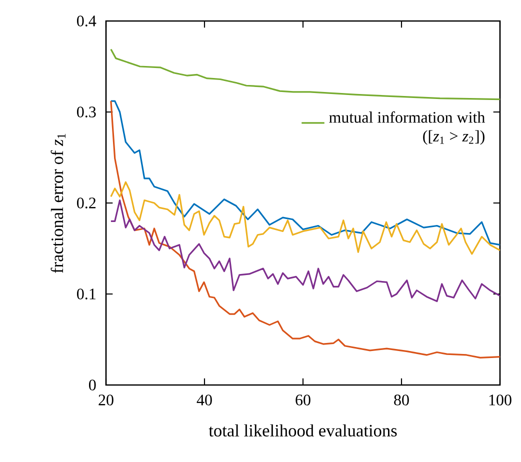 This screenshot has width=521, height=462. Describe the element at coordinates (86, 112) in the screenshot. I see `y-tick-label: 0.3` at that location.